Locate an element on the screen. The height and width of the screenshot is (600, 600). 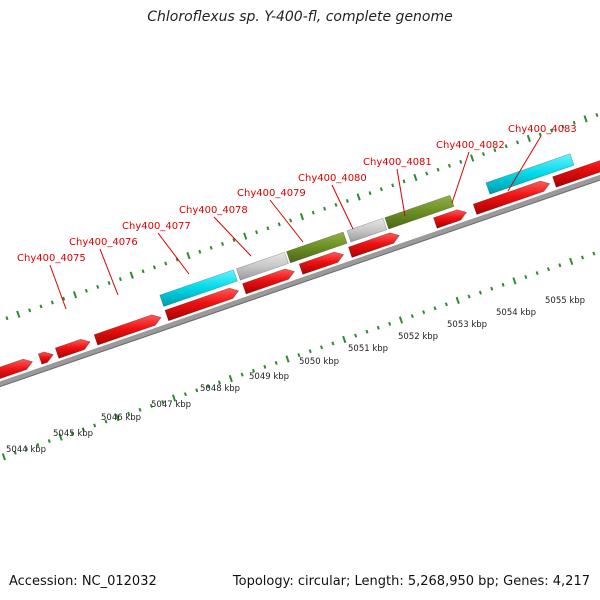
gene-label: Chy400_4079 is located at coordinates (271, 193).